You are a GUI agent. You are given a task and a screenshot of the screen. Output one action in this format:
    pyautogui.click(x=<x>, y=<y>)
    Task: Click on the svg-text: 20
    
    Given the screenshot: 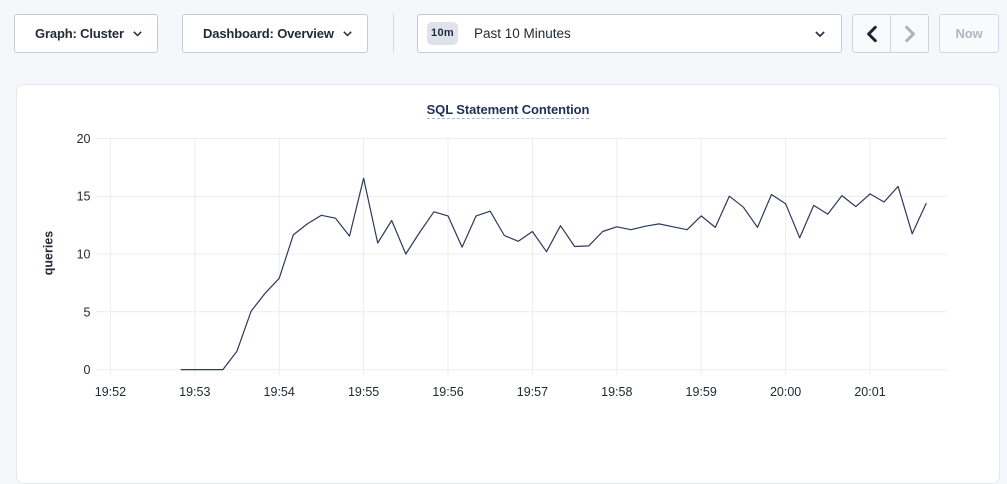 What is the action you would take?
    pyautogui.click(x=84, y=139)
    